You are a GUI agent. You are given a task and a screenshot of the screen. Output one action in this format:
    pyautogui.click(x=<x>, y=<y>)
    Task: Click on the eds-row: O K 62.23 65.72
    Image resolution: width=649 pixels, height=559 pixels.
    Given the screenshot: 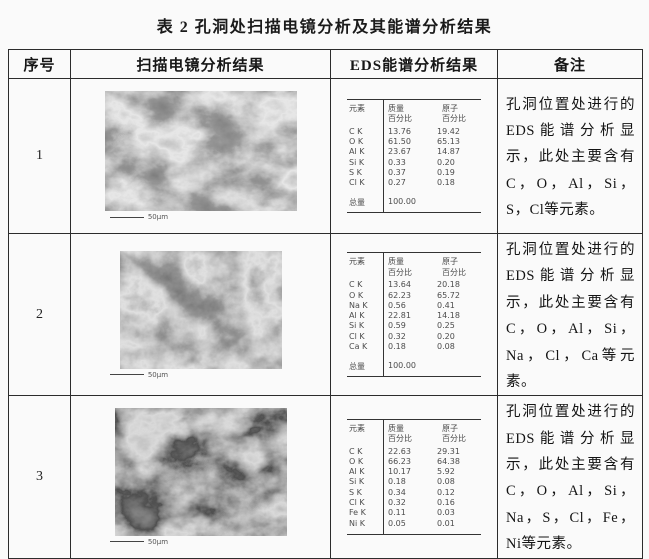 What is the action you would take?
    pyautogui.click(x=404, y=295)
    